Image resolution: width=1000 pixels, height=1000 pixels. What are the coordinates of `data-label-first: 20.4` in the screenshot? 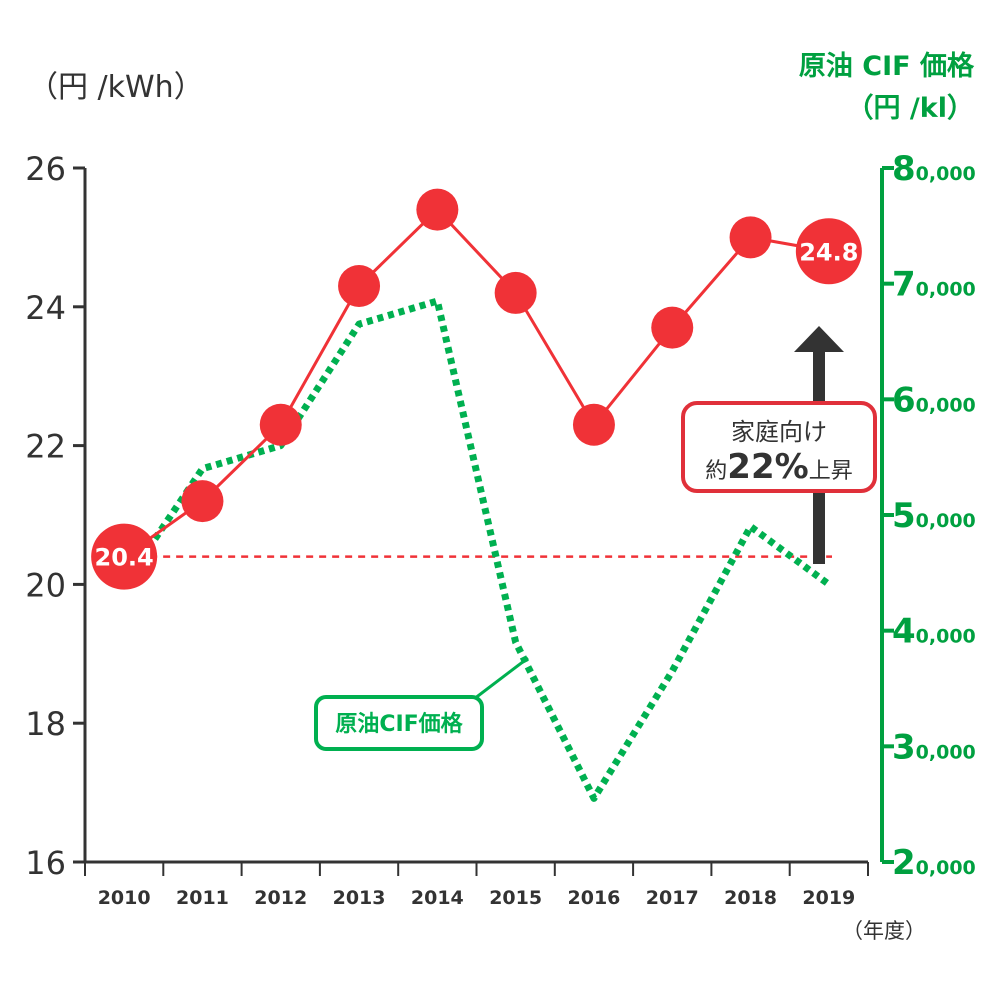 It's located at (124, 558).